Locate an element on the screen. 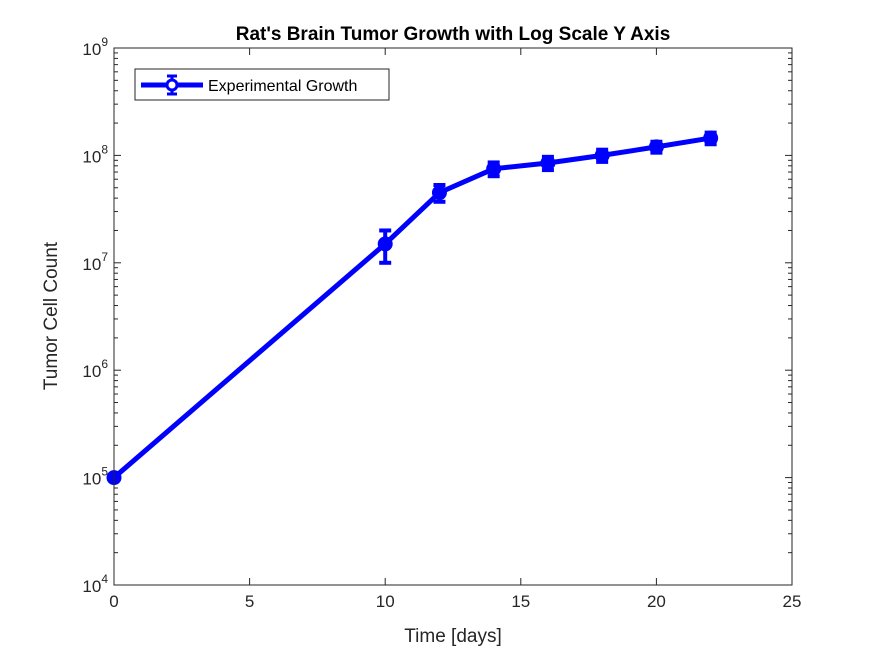 The height and width of the screenshot is (656, 875). x-tick-label: 25 is located at coordinates (792, 601).